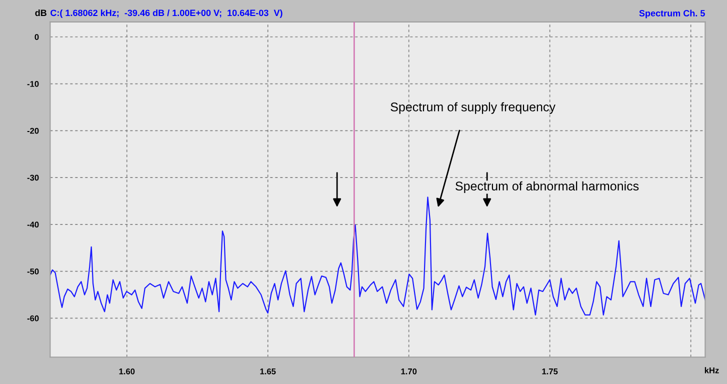 This screenshot has height=384, width=727. Describe the element at coordinates (550, 371) in the screenshot. I see `x-tick-label: 1.75` at that location.